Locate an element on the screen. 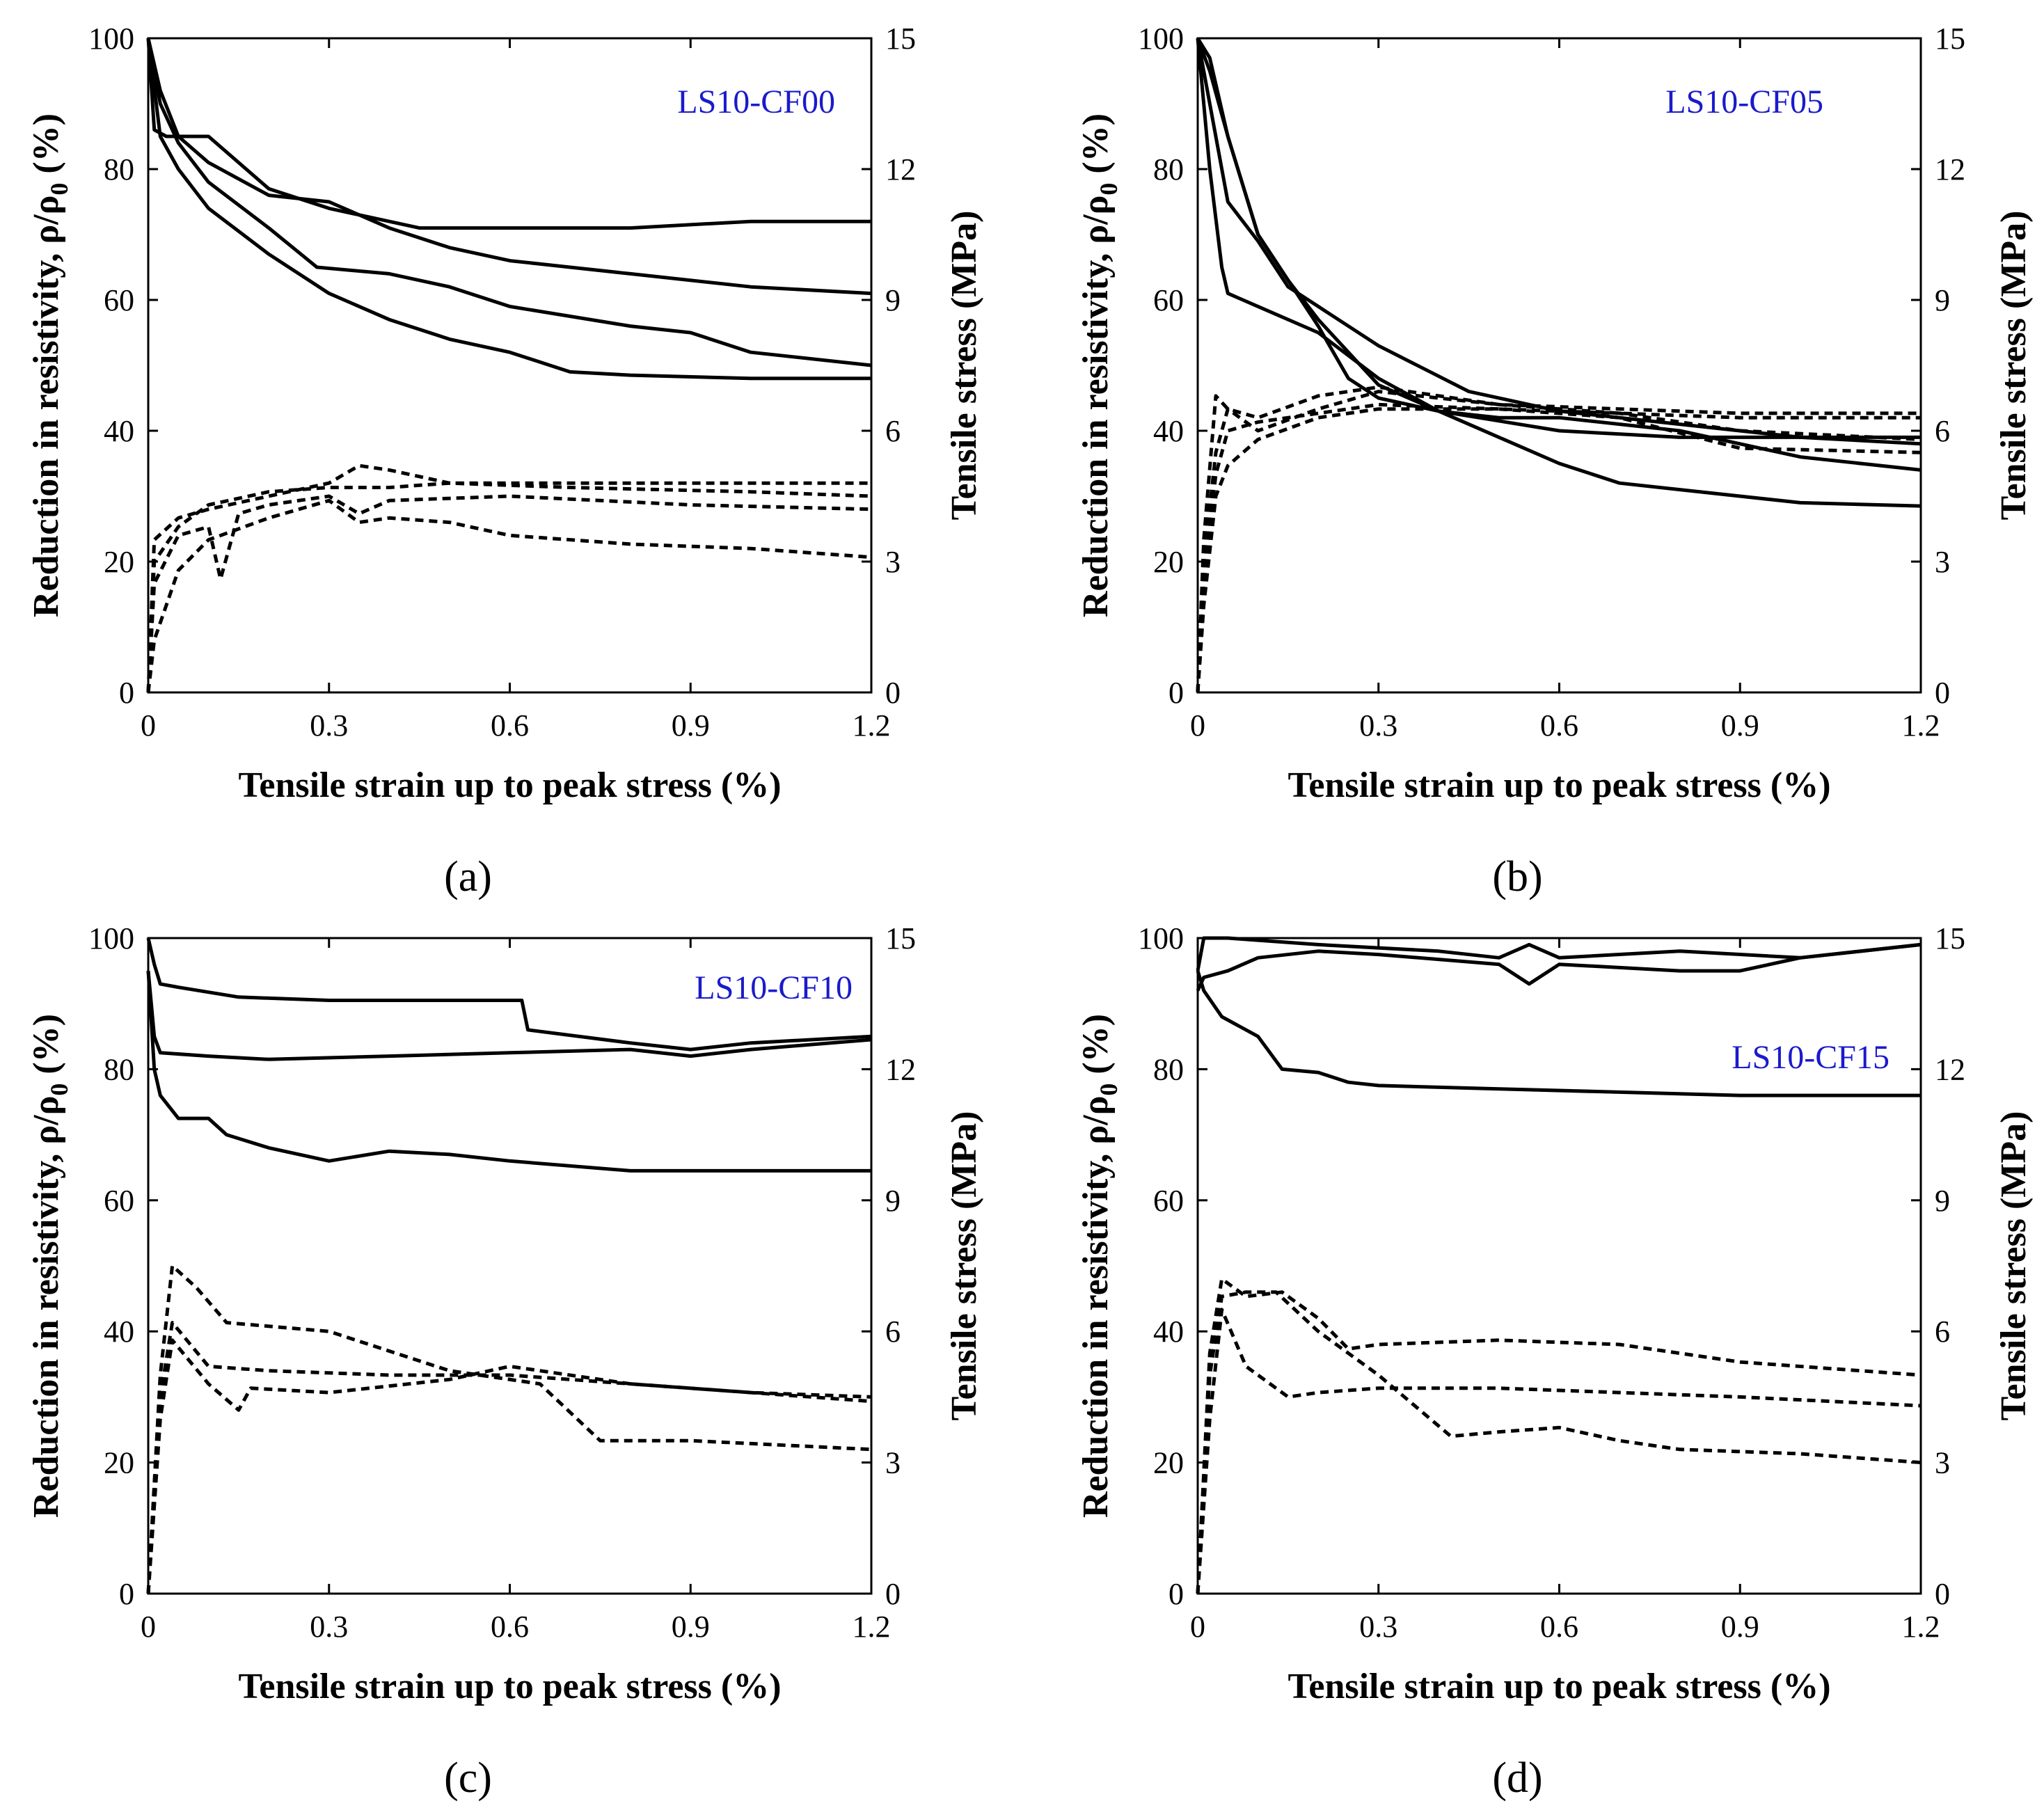 The height and width of the screenshot is (1817, 2044). specimen-label: LS10-CF10 is located at coordinates (774, 987).